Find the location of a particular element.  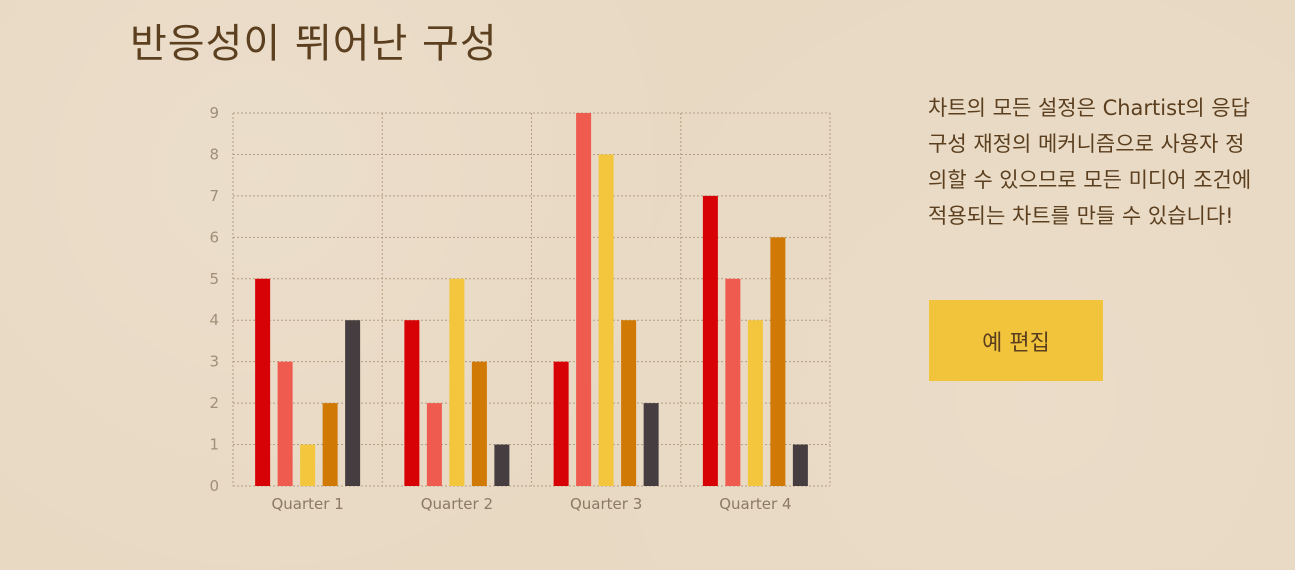

y-tick-label: 8 is located at coordinates (214, 154).